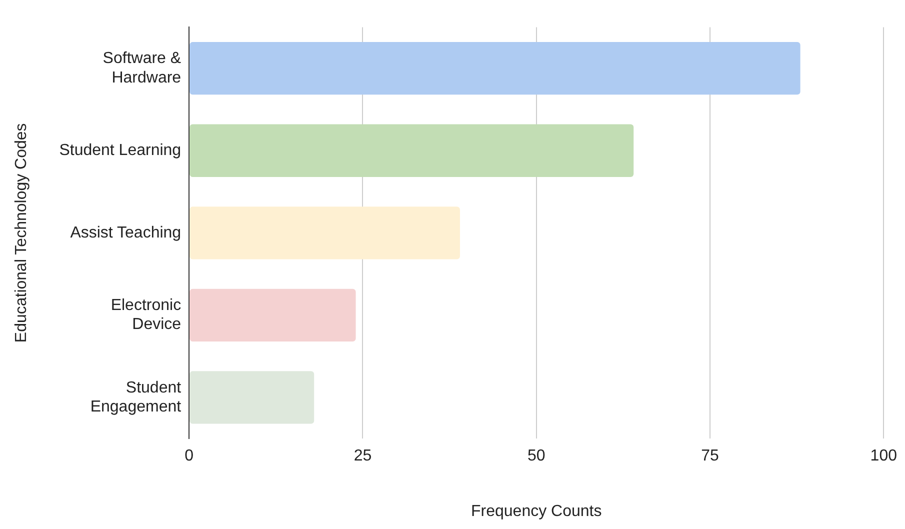  I want to click on y-tick-label: Assist Teaching, so click(126, 233).